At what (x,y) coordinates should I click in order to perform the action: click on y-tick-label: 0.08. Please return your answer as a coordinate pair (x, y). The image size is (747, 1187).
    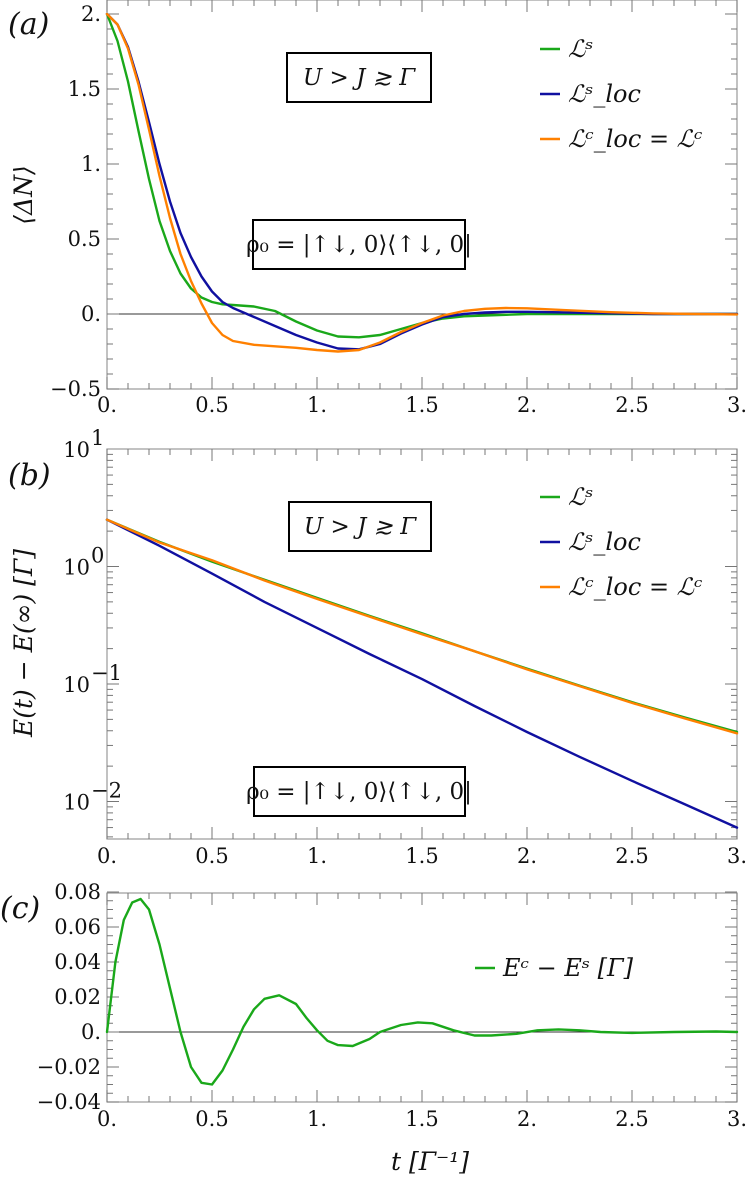
    Looking at the image, I should click on (77, 892).